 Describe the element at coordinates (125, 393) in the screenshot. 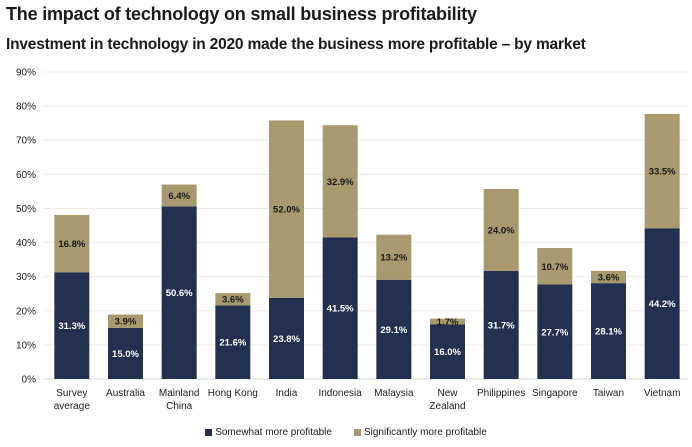

I see `x-tick-label: Australia` at that location.